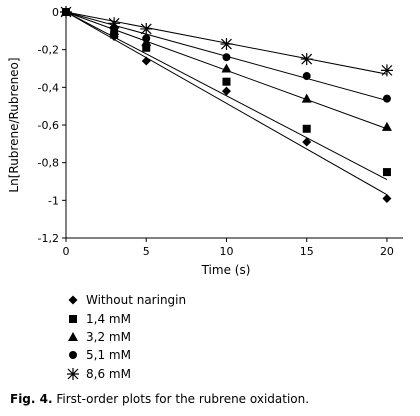 This screenshot has height=416, width=420. I want to click on legend-label: 3,2 mM, so click(108, 336).